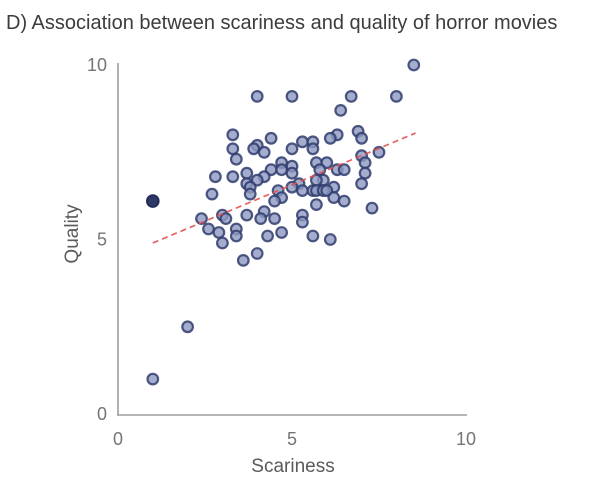 The image size is (608, 489). What do you see at coordinates (102, 414) in the screenshot?
I see `y-tick-label: 0` at bounding box center [102, 414].